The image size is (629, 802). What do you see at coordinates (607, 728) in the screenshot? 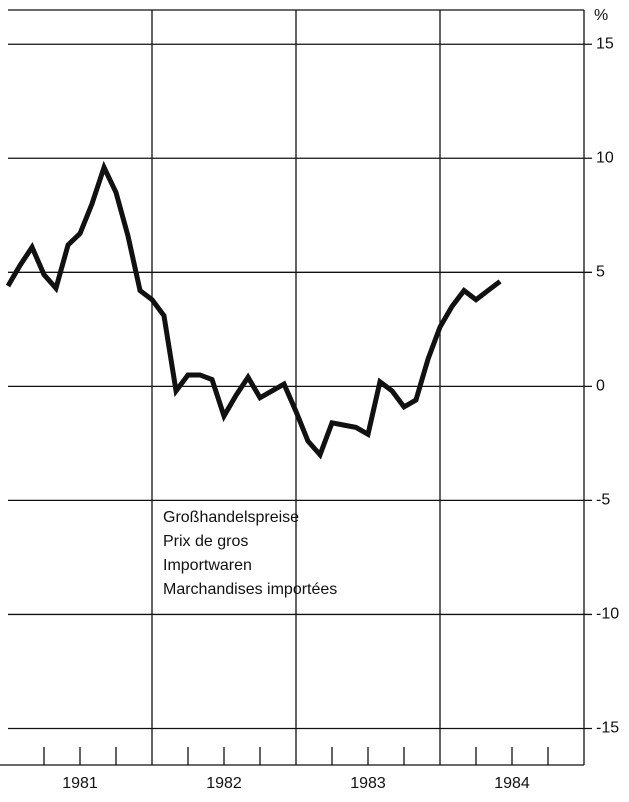
I see `y-tick-label: -15` at bounding box center [607, 728].